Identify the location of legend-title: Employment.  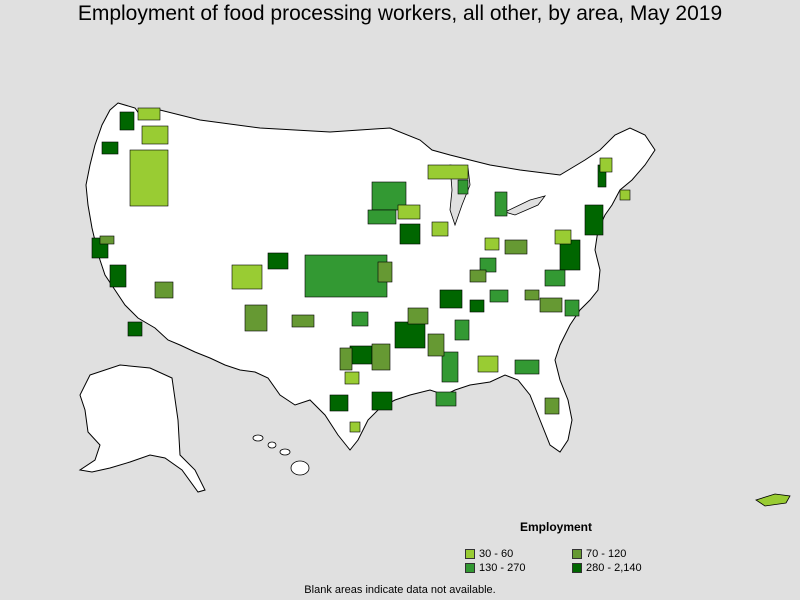
(556, 527).